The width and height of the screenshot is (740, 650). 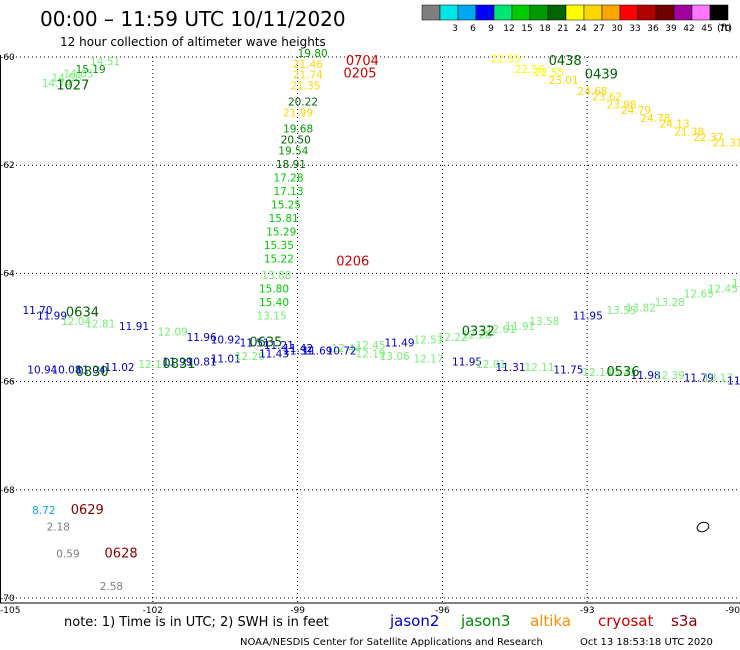 I want to click on wave-height-value: 21.31, so click(x=726, y=143).